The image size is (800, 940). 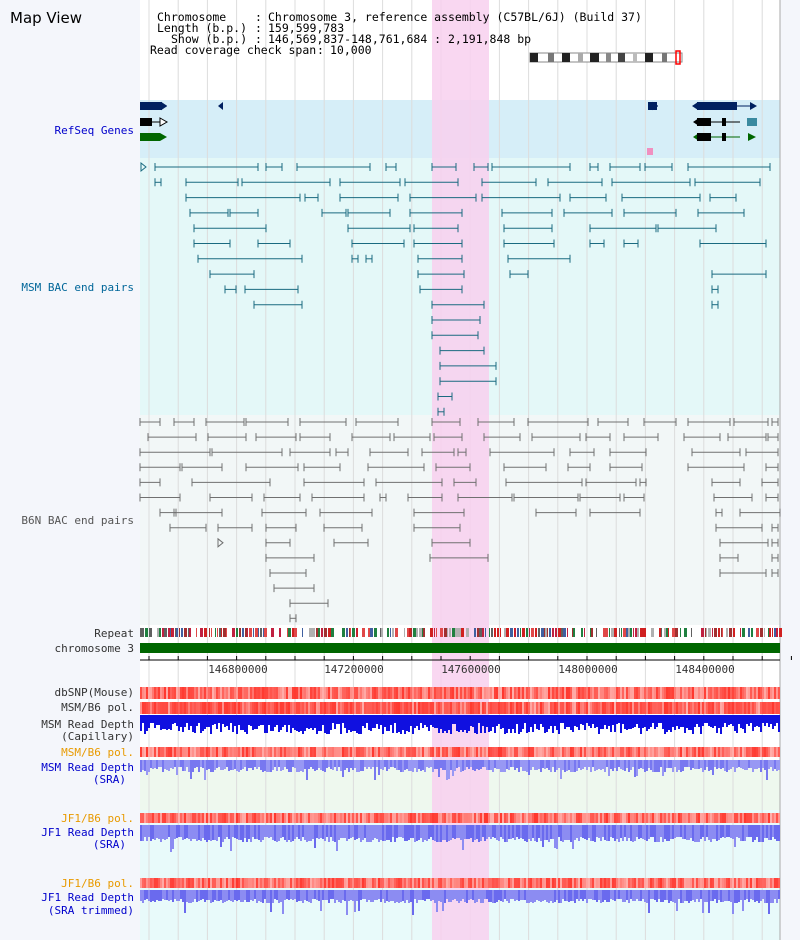 What do you see at coordinates (461, 632) in the screenshot?
I see `repeat-track` at bounding box center [461, 632].